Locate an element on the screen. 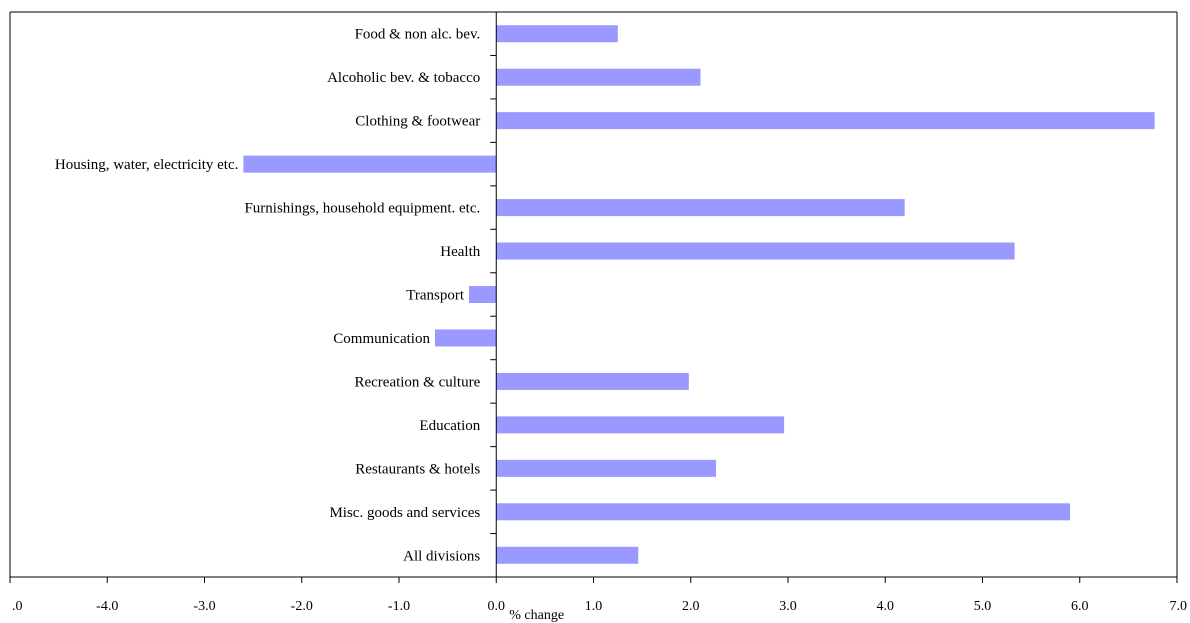  category-label: Misc. goods and services is located at coordinates (404, 513).